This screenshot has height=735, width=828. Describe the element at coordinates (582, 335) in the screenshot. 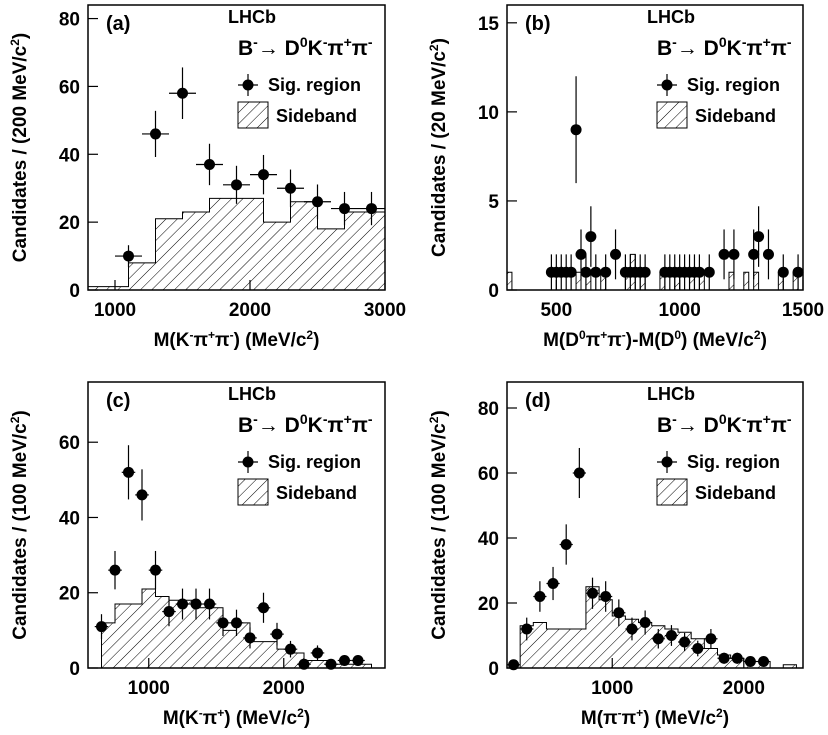

I see `x-axis-title-superscript: 0` at that location.